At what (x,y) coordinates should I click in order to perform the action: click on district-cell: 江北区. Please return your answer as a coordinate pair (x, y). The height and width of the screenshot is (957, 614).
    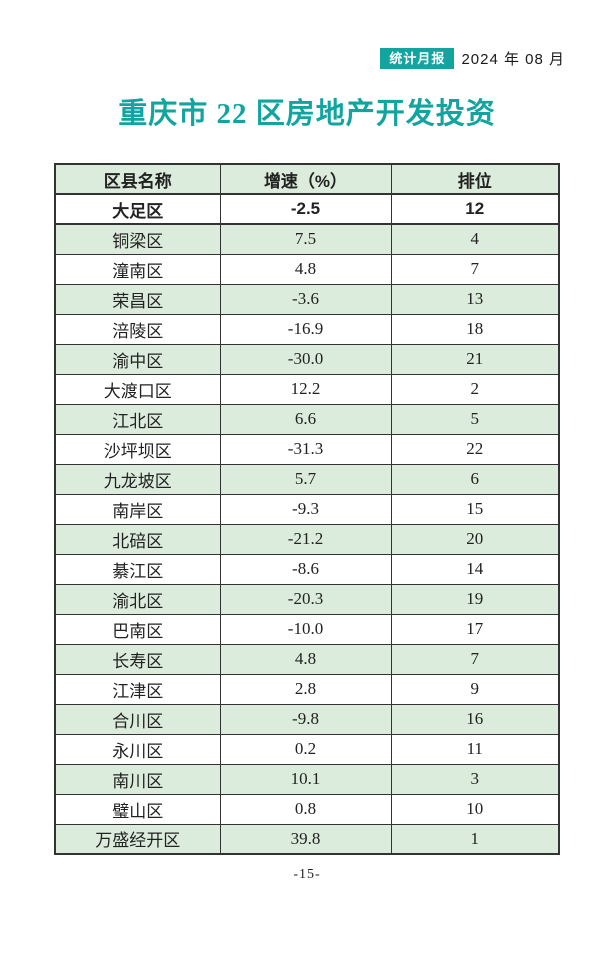
    Looking at the image, I should click on (137, 419).